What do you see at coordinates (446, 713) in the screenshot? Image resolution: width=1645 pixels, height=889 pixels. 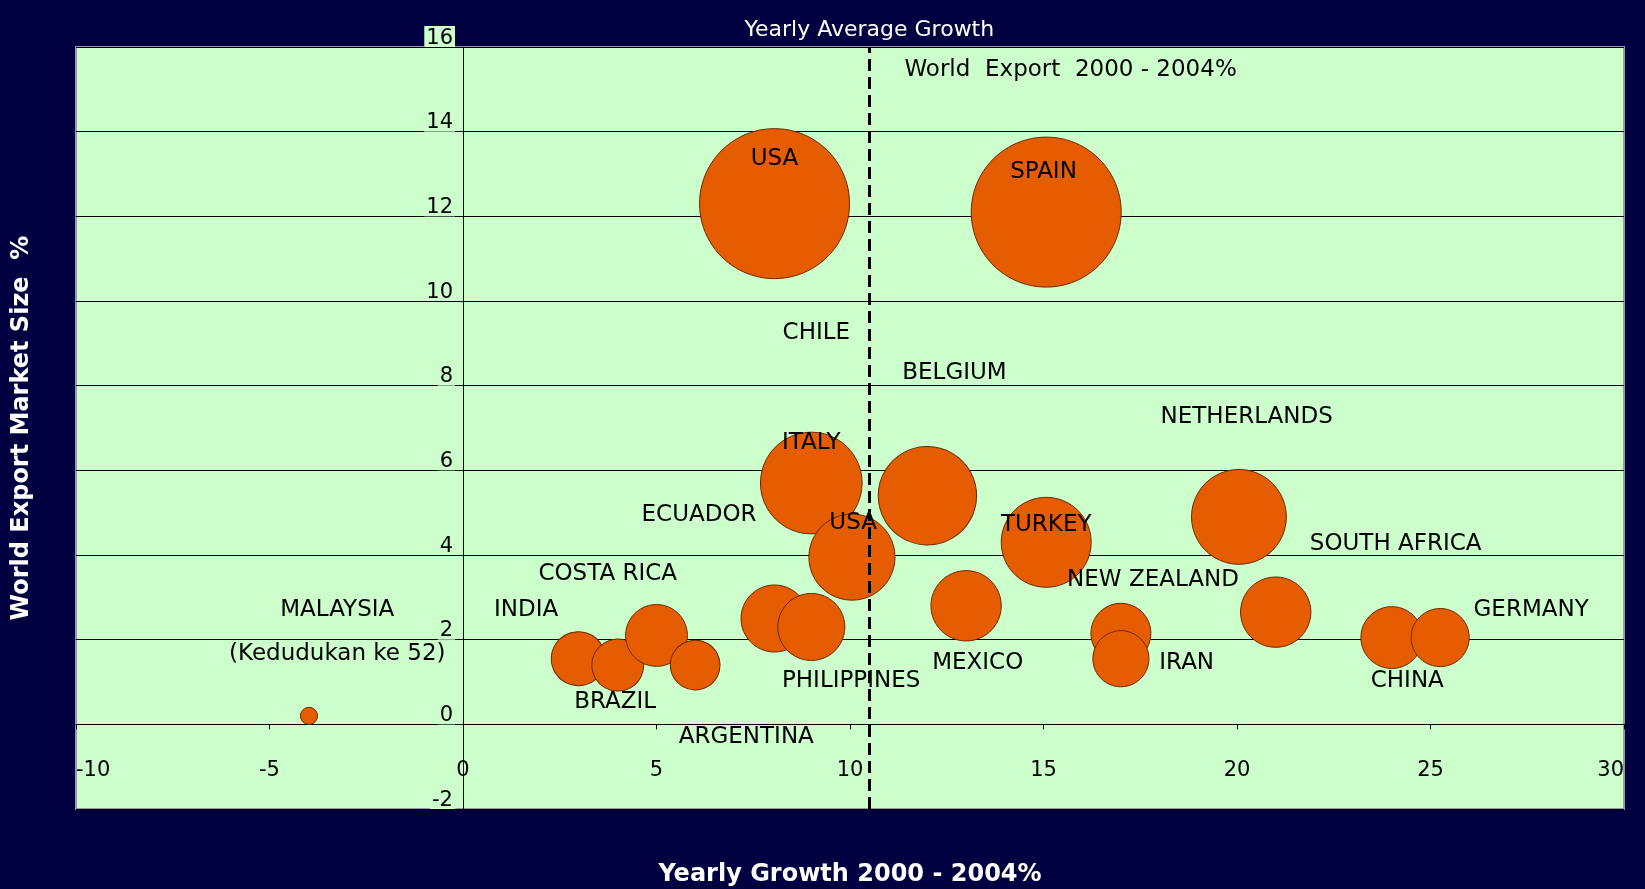 I see `y-tick-label: 0` at bounding box center [446, 713].